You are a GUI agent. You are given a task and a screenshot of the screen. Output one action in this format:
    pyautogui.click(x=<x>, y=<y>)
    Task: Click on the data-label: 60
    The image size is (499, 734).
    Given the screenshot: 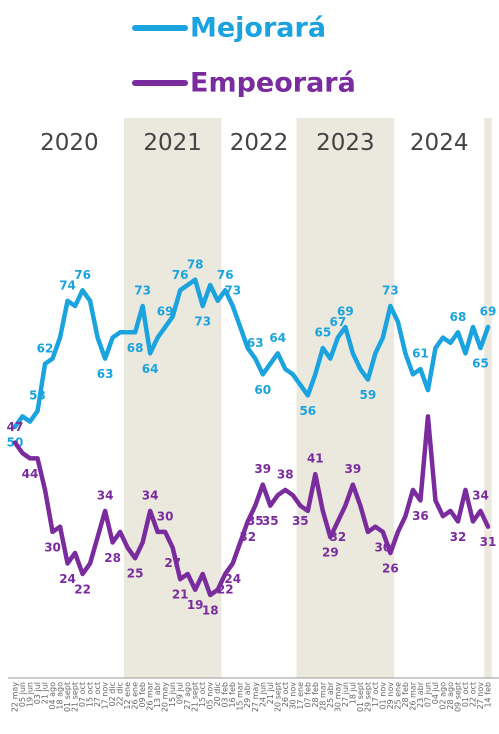 What is the action you would take?
    pyautogui.click(x=262, y=390)
    